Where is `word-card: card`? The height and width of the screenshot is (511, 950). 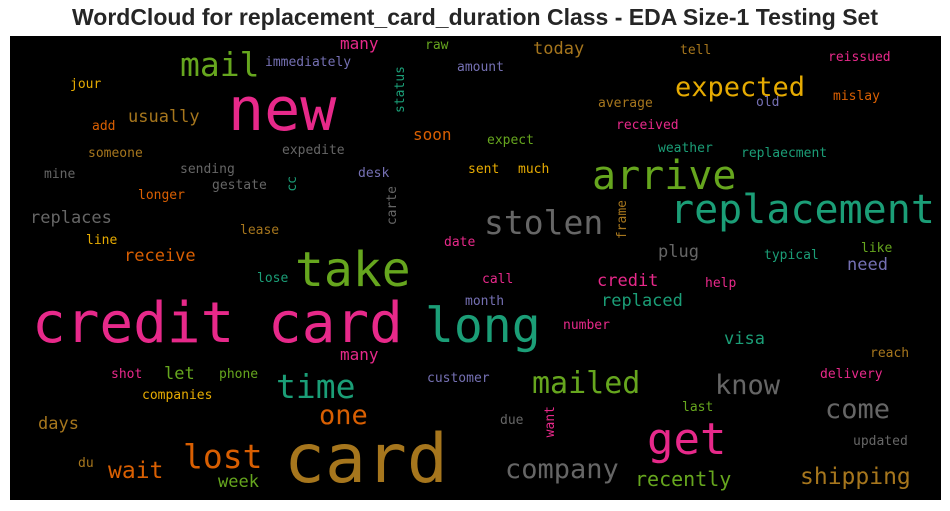 word-card: card is located at coordinates (366, 459).